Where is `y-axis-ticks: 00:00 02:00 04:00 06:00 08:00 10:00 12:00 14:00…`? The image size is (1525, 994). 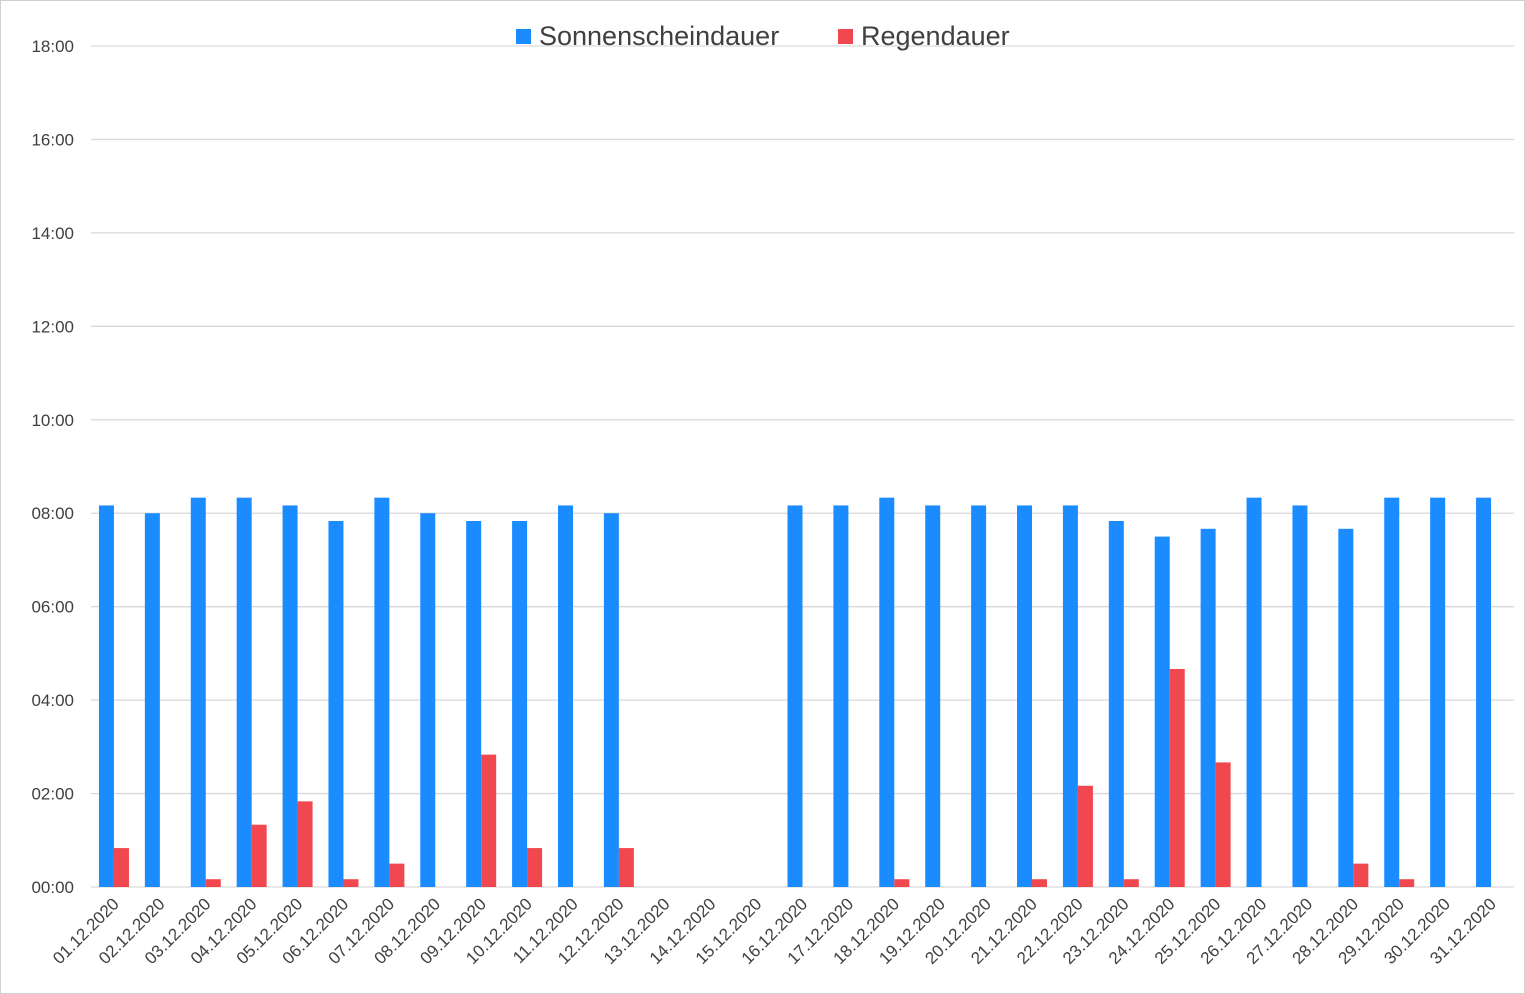 y-axis-ticks: 00:00 02:00 04:00 06:00 08:00 10:00 12:00 14:00… is located at coordinates (52, 467).